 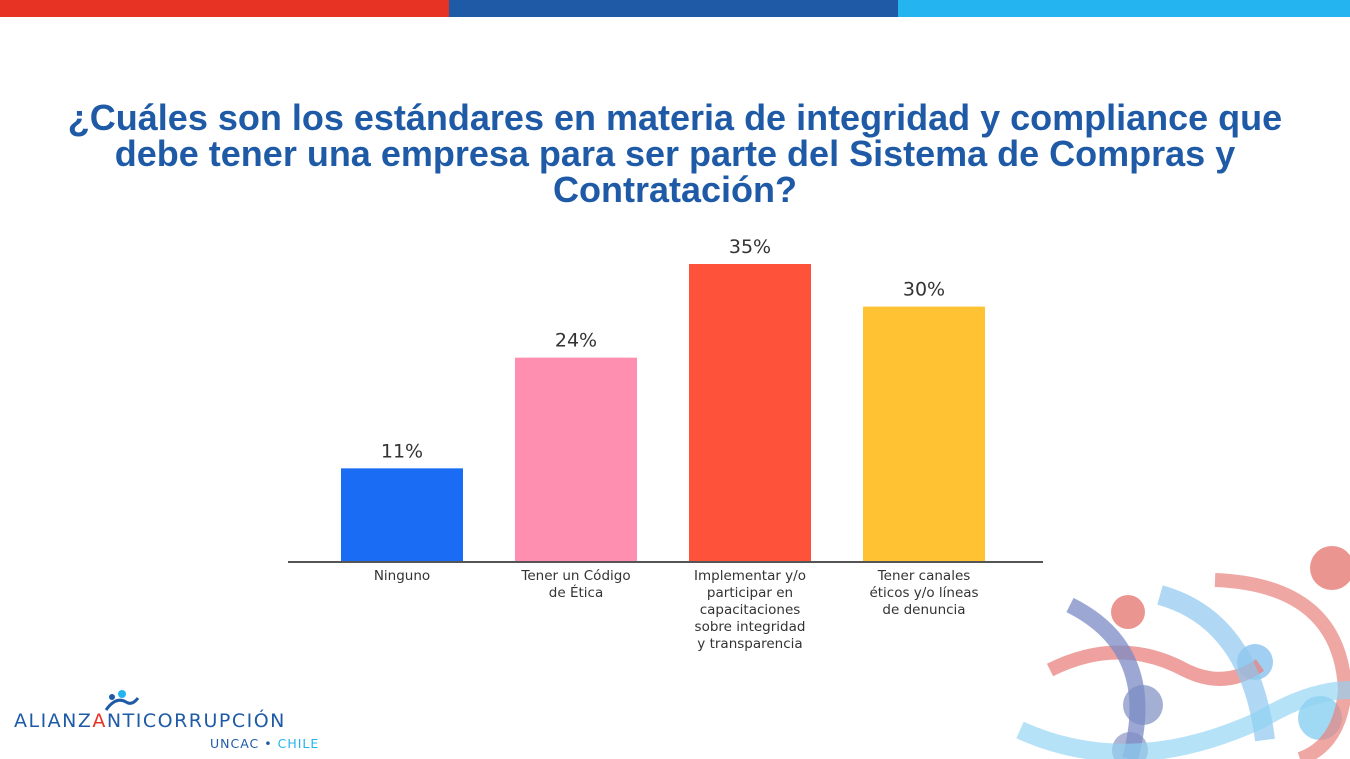 I want to click on category-label-1: Ninguno, so click(x=402, y=576).